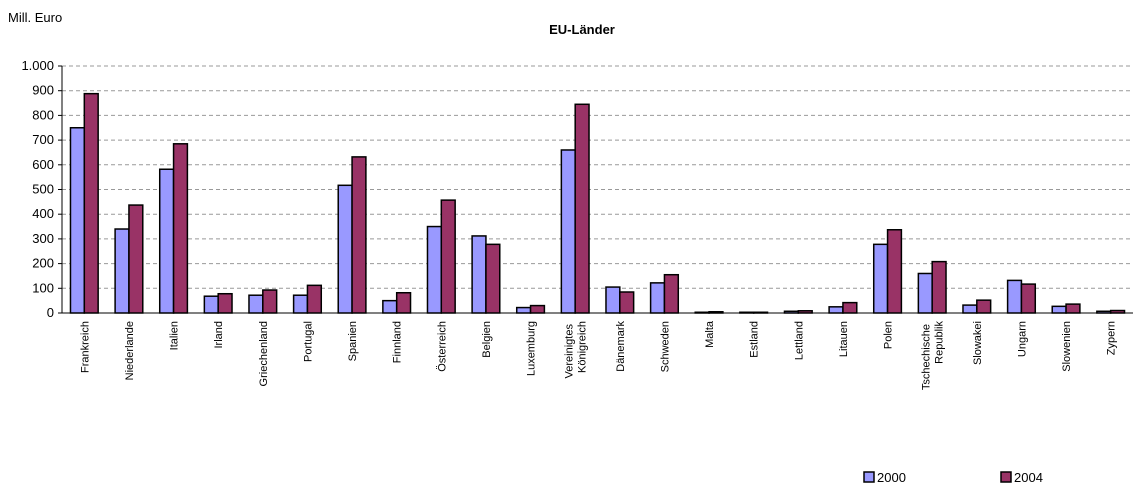 Image resolution: width=1135 pixels, height=492 pixels. Describe the element at coordinates (799, 340) in the screenshot. I see `x-tick-label: Lettland` at that location.